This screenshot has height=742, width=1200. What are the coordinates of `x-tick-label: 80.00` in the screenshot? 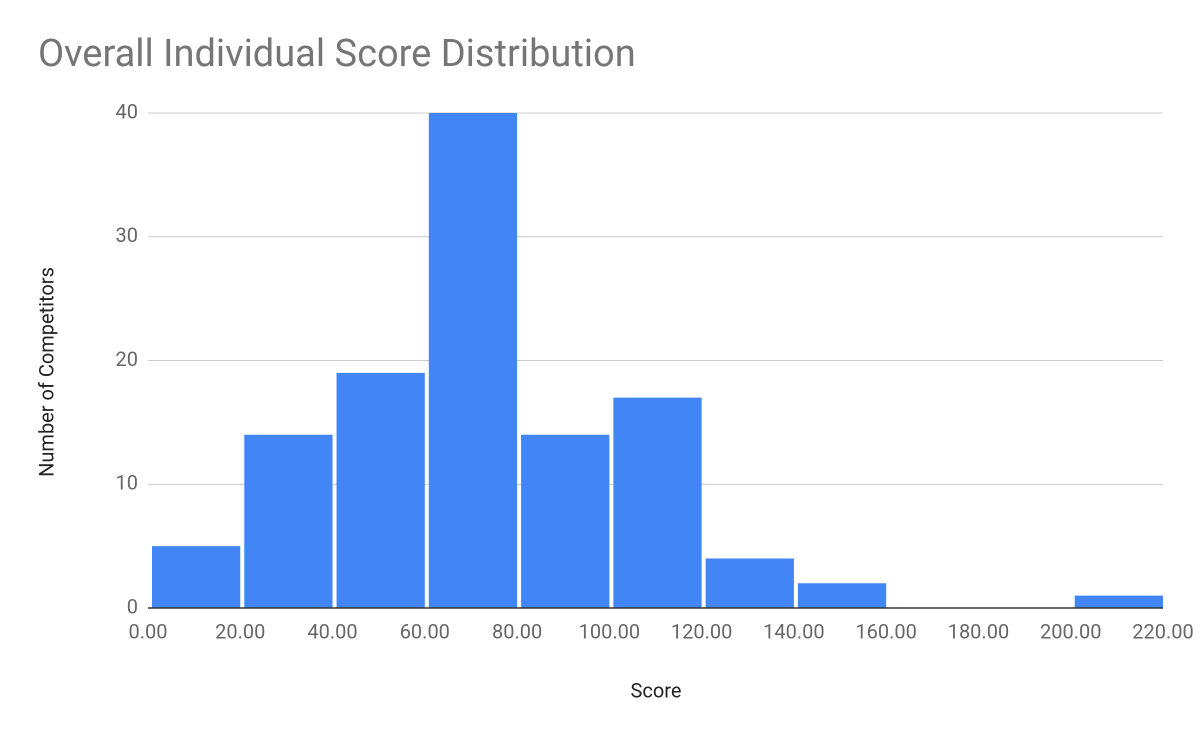 It's located at (517, 631).